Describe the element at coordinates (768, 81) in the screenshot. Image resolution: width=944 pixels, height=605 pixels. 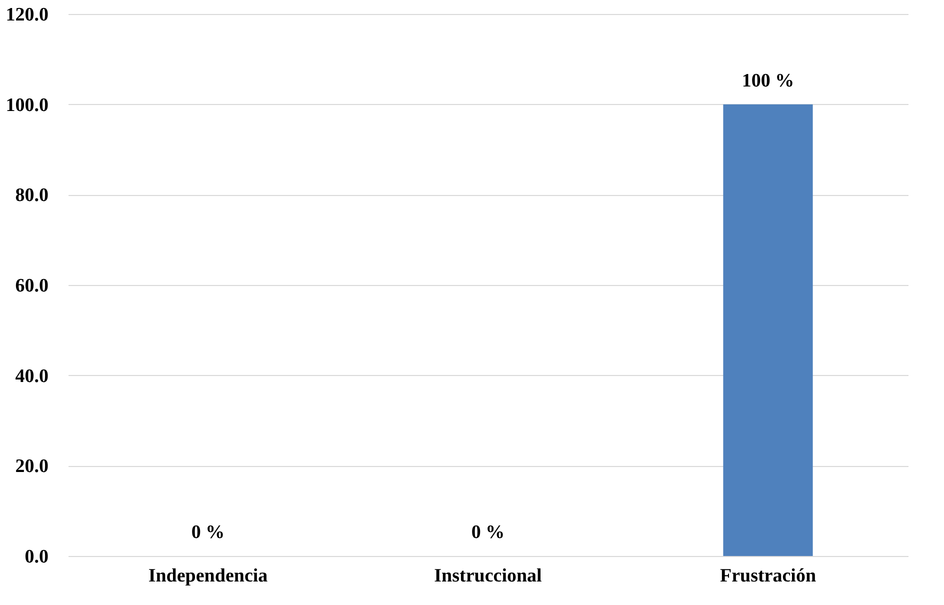
I see `data-label: 100 %` at that location.